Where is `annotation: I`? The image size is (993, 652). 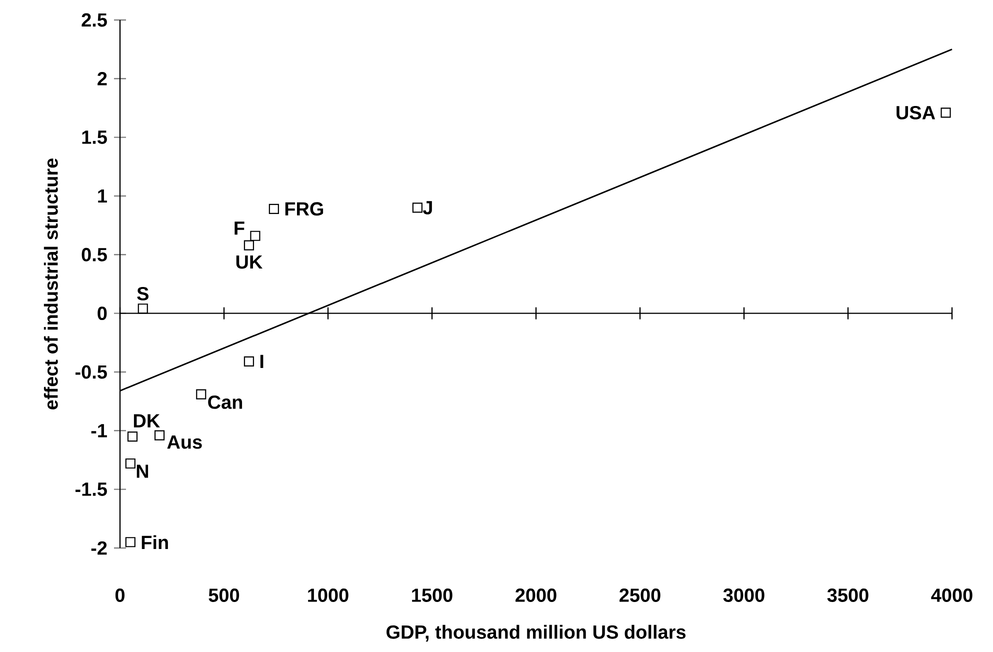 annotation: I is located at coordinates (262, 361).